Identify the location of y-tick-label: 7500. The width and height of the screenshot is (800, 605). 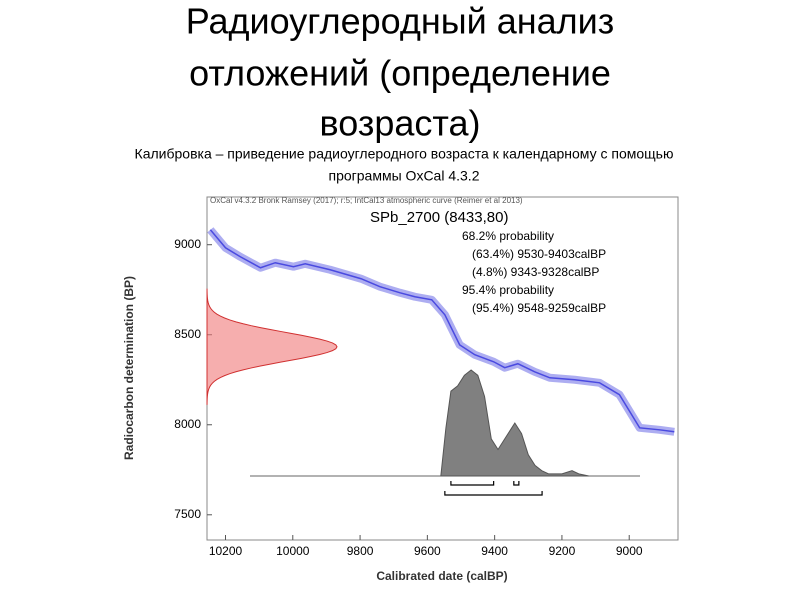
(187, 514).